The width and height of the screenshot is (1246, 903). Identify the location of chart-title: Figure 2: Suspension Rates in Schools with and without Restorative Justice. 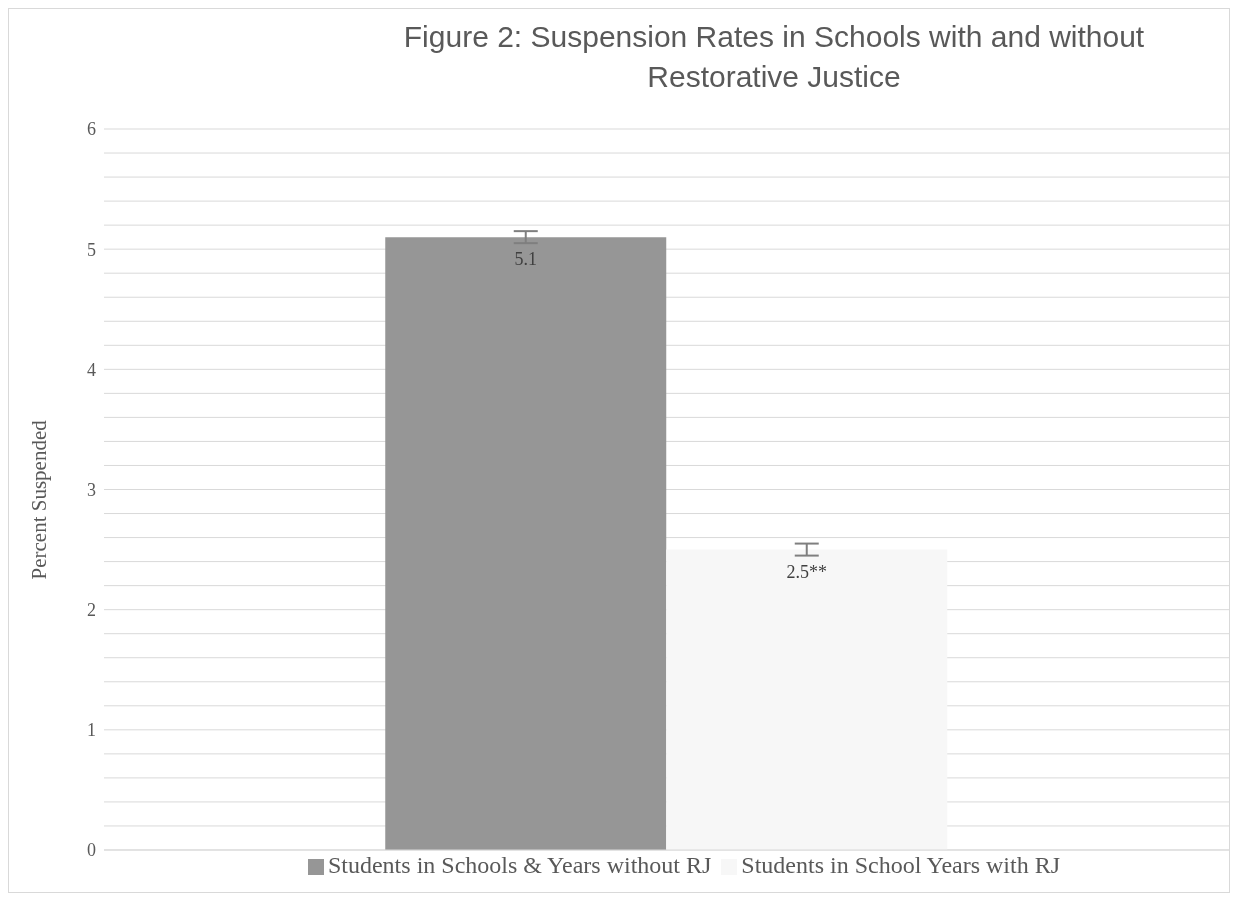
(774, 57).